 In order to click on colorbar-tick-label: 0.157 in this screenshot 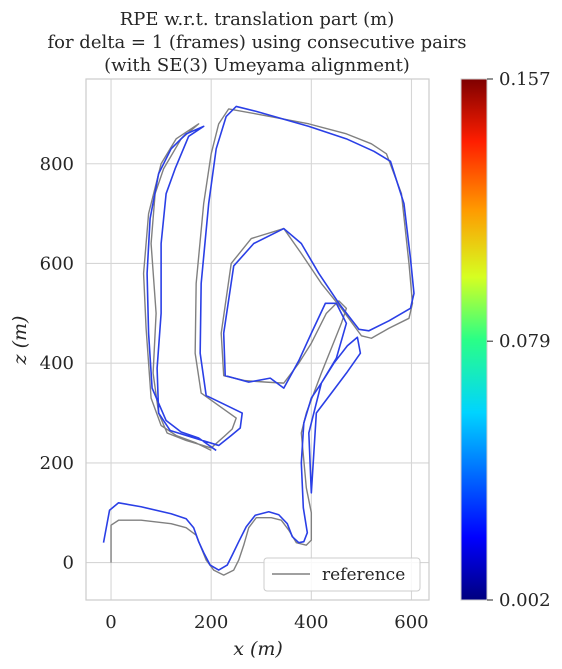, I will do `click(525, 79)`.